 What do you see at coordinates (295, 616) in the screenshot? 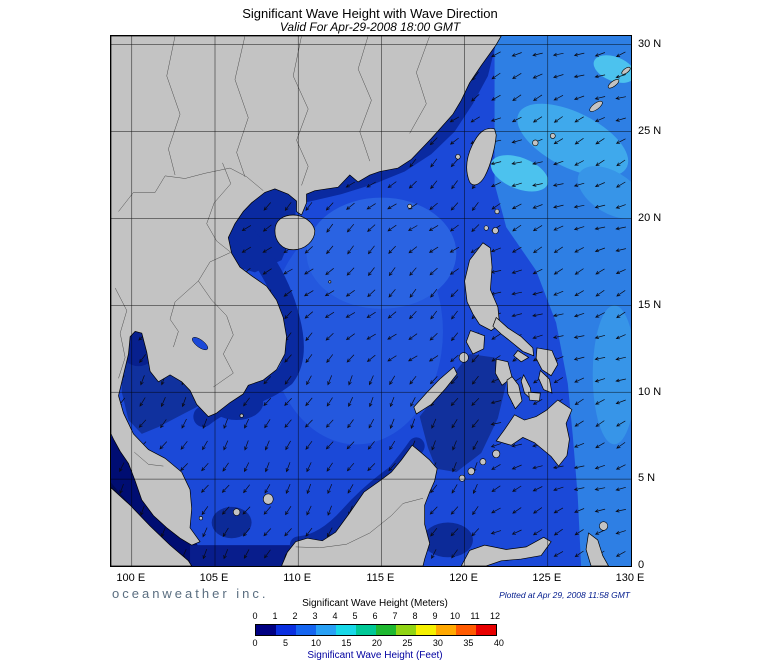
I see `meter-tick-label: 2` at bounding box center [295, 616].